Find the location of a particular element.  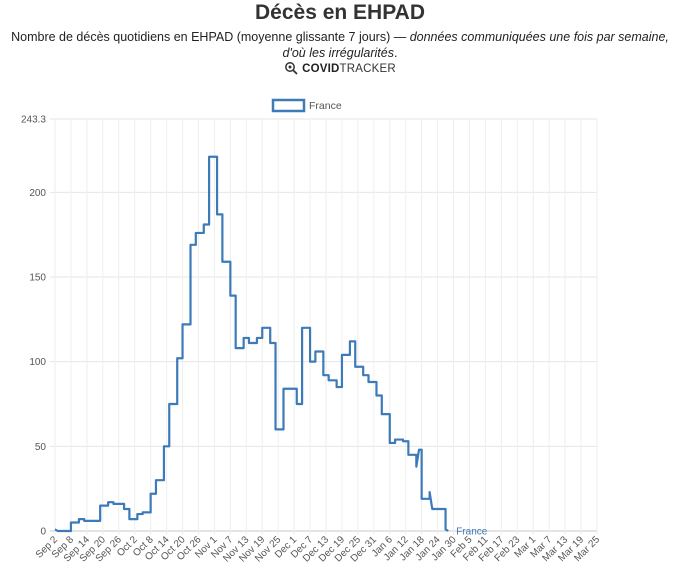

legend: France is located at coordinates (306, 105).